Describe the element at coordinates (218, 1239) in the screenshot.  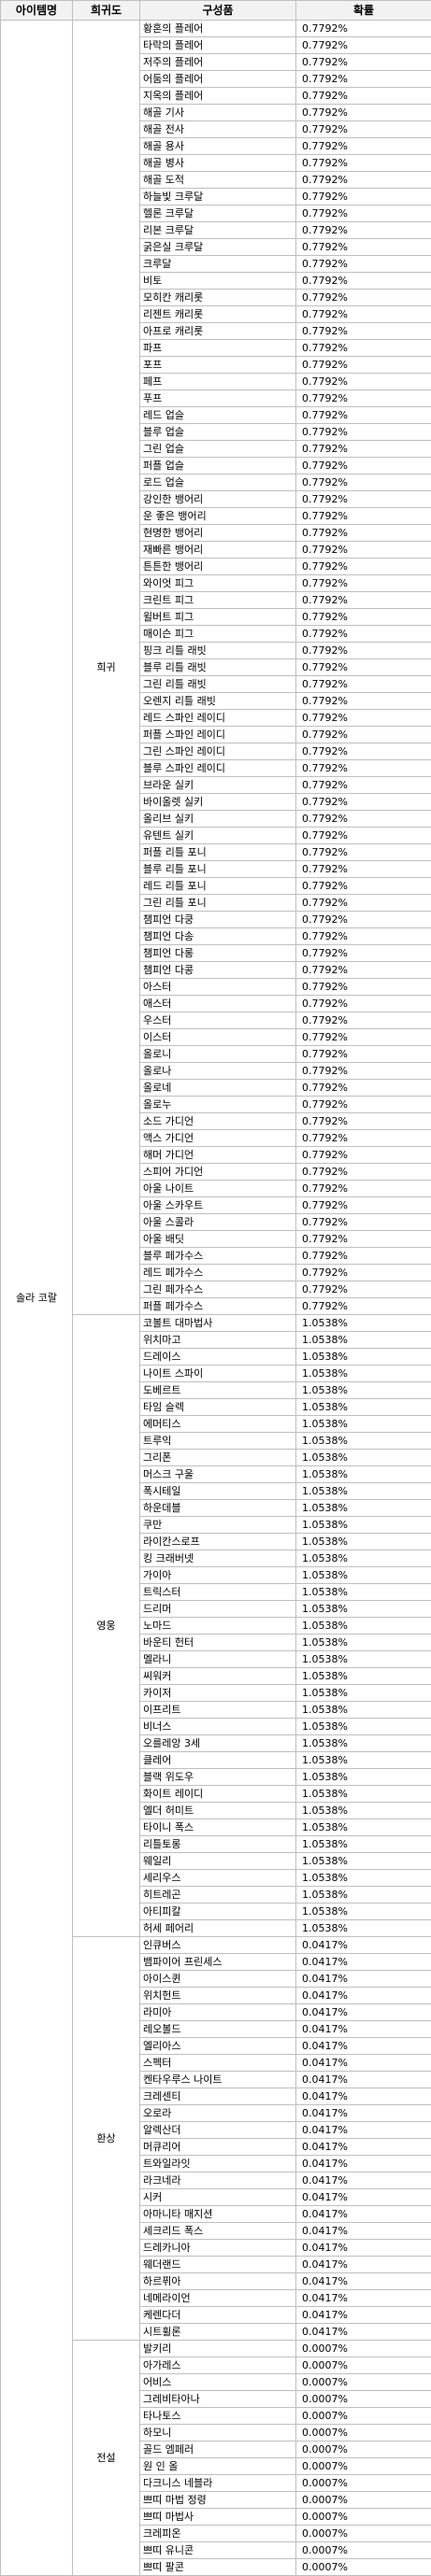
I see `component-name: 아울 배딧` at that location.